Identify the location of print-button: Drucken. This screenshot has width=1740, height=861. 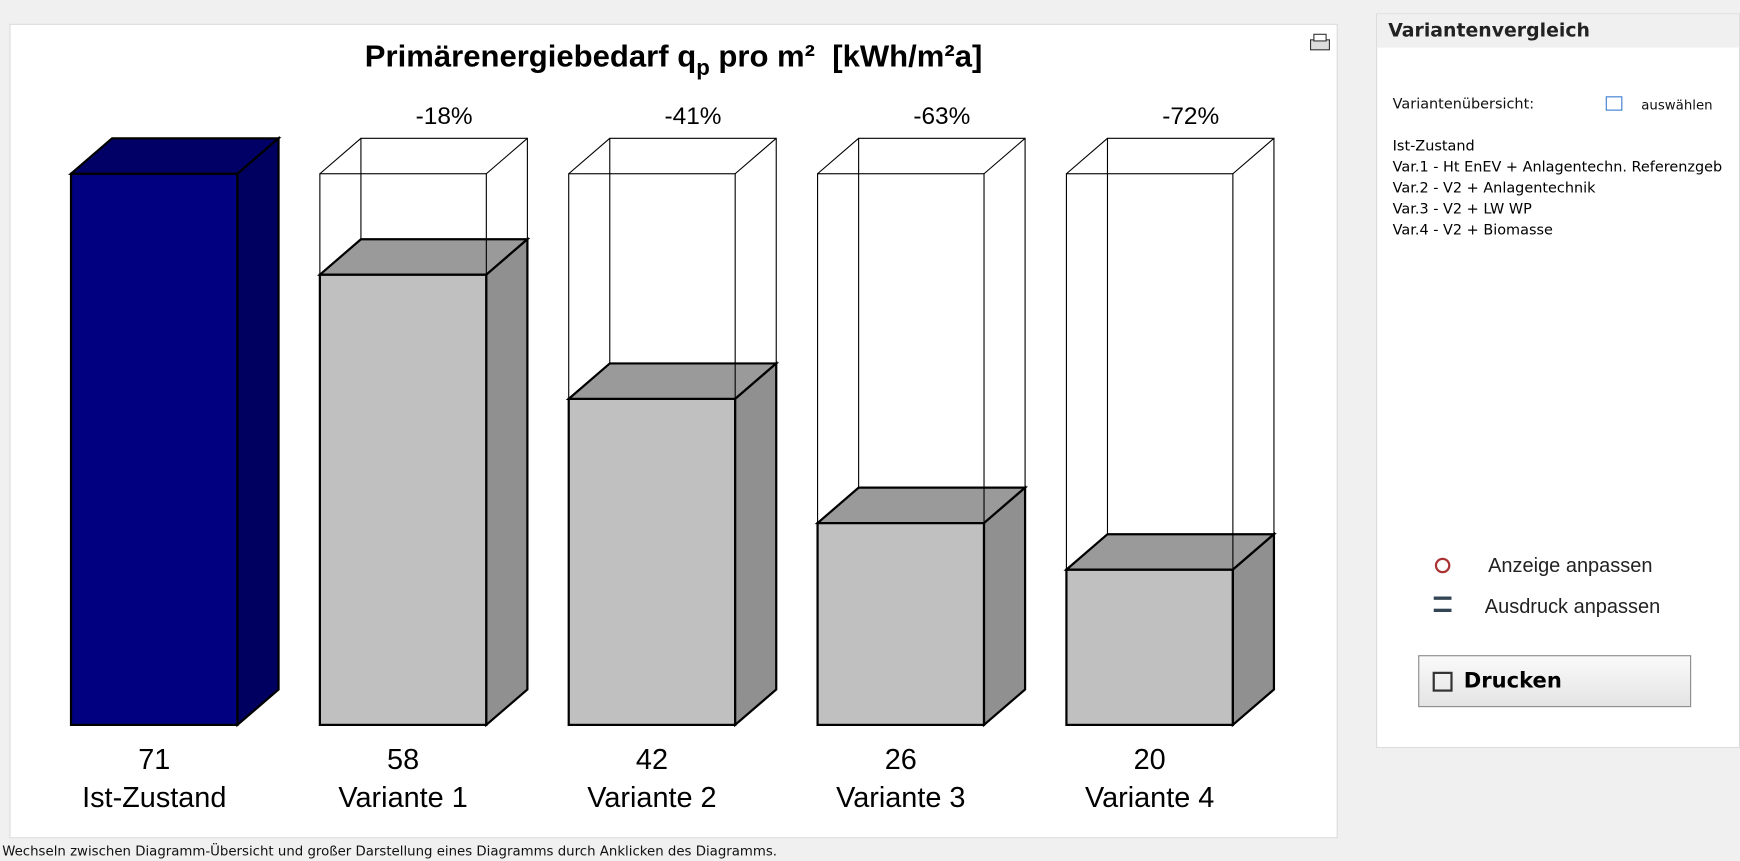
(1555, 681).